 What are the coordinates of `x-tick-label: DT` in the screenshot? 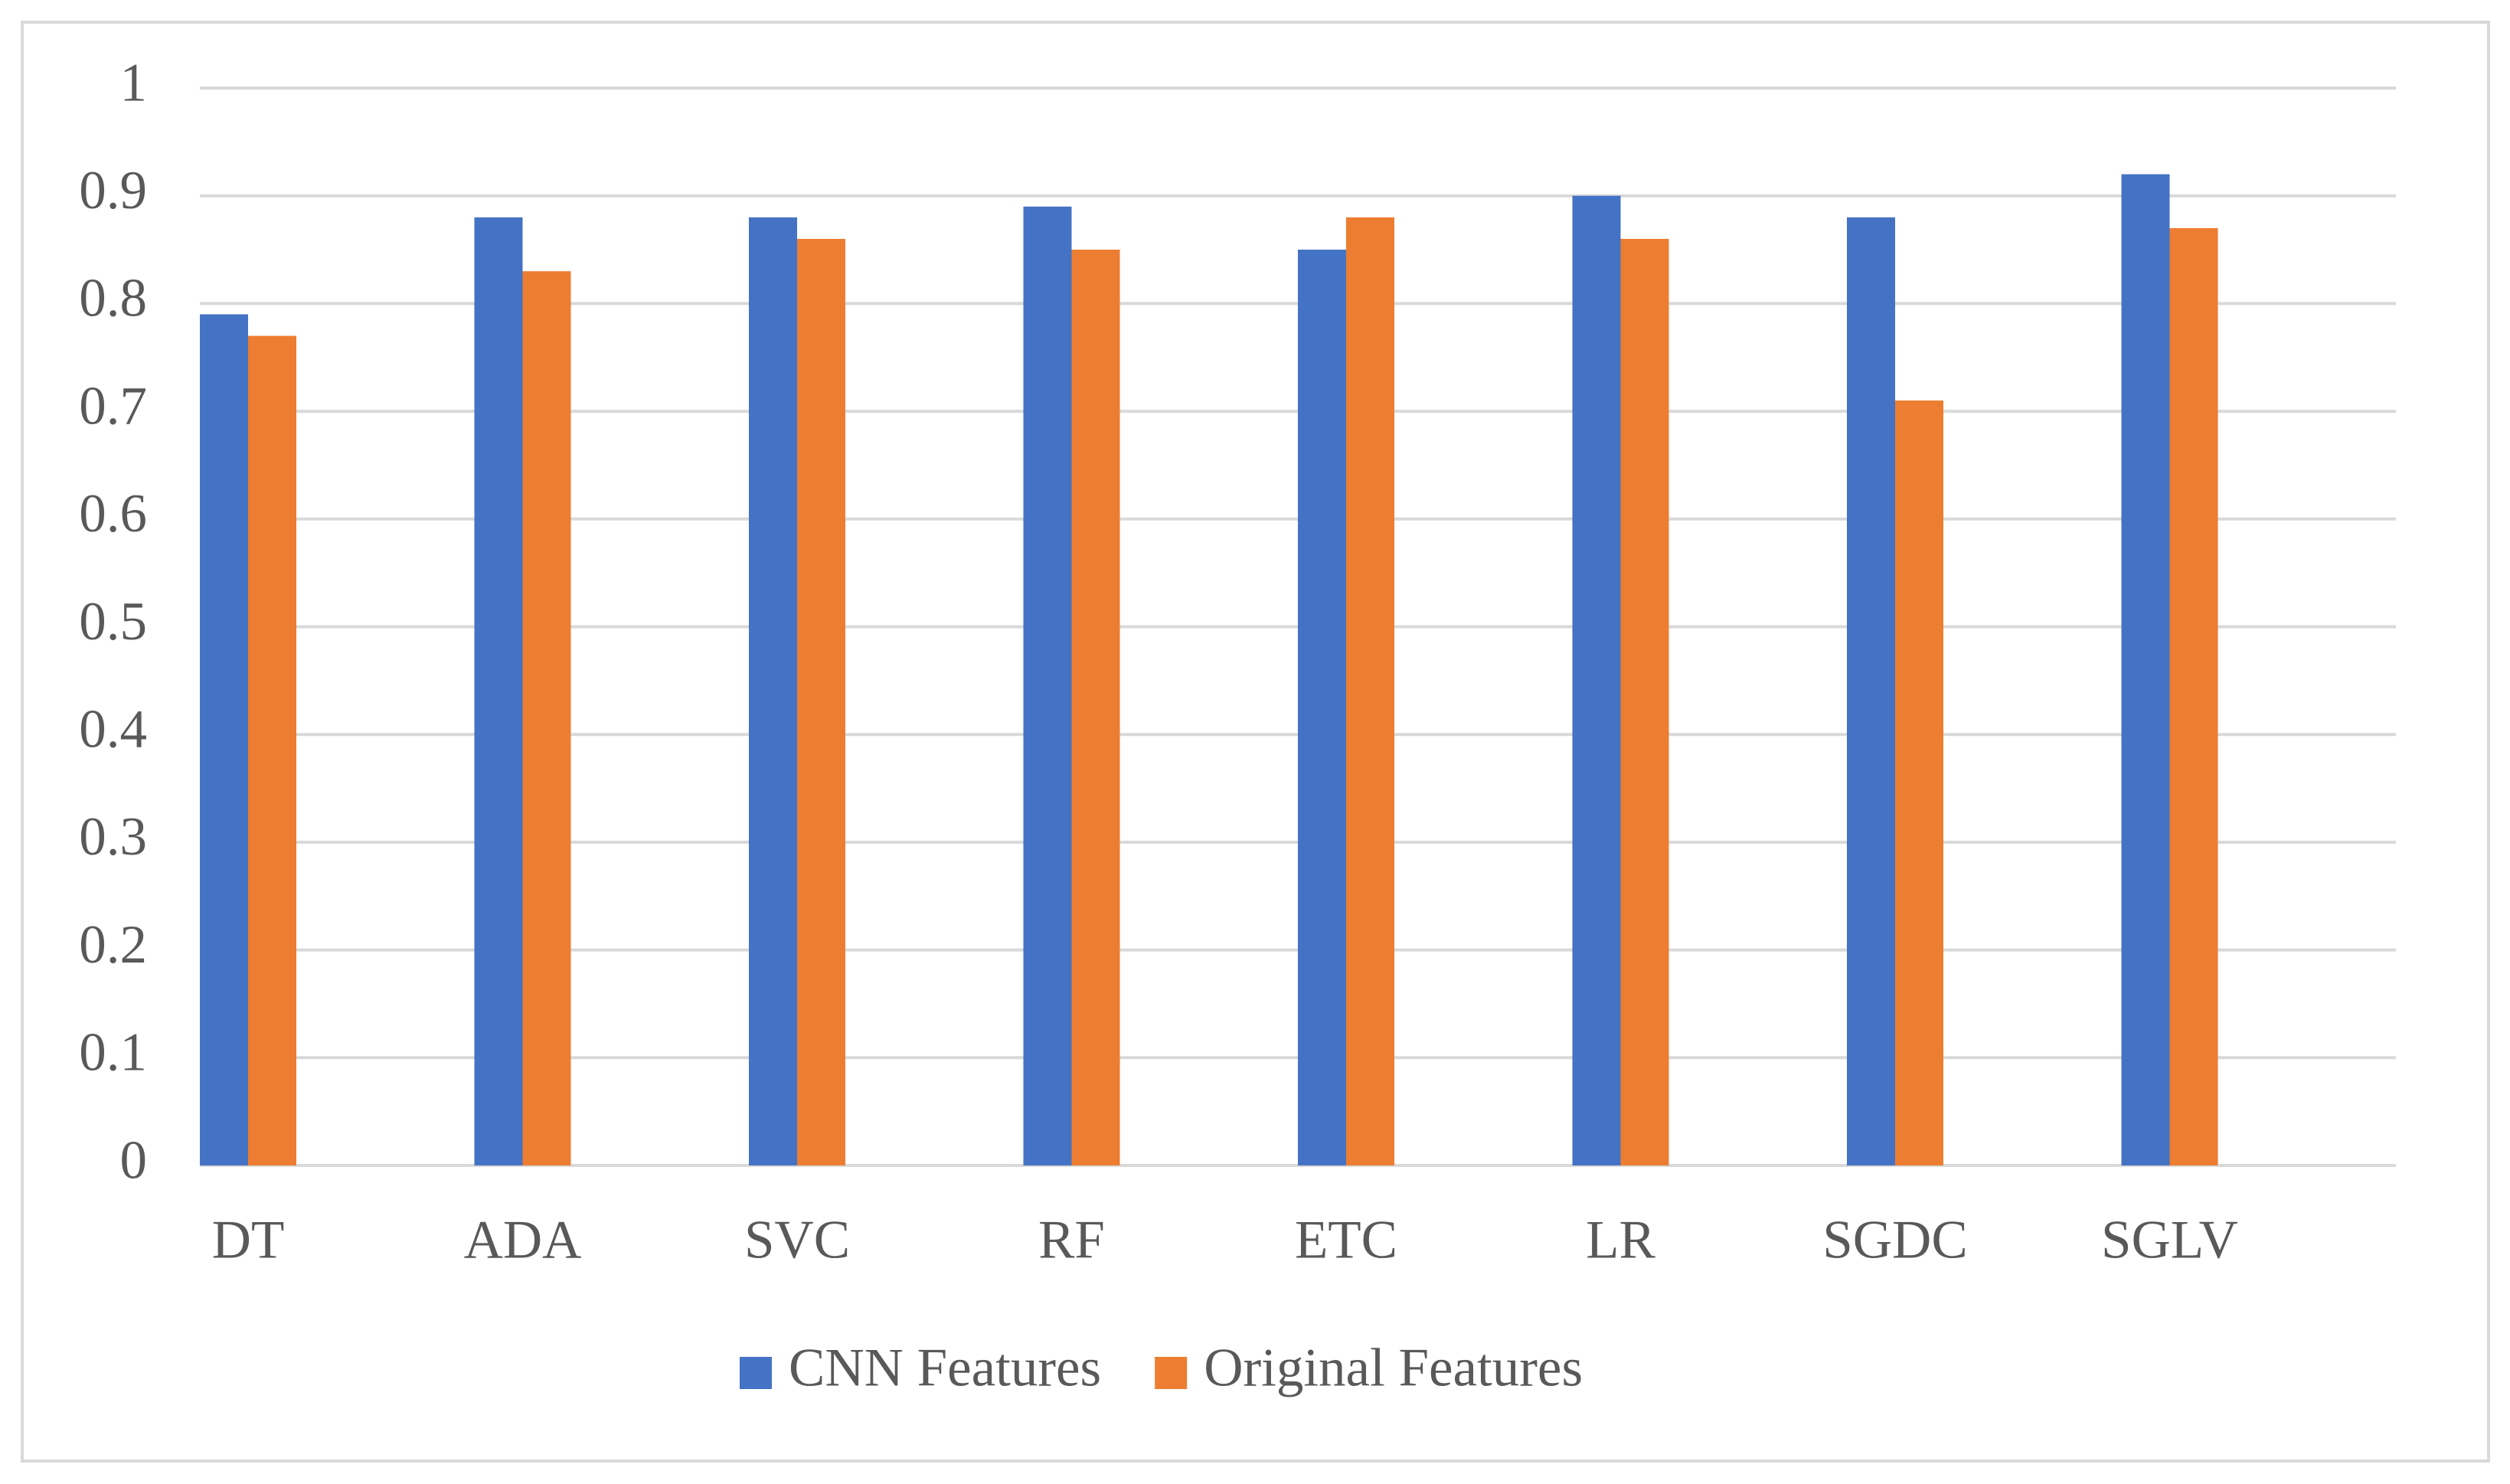 It's located at (248, 1240).